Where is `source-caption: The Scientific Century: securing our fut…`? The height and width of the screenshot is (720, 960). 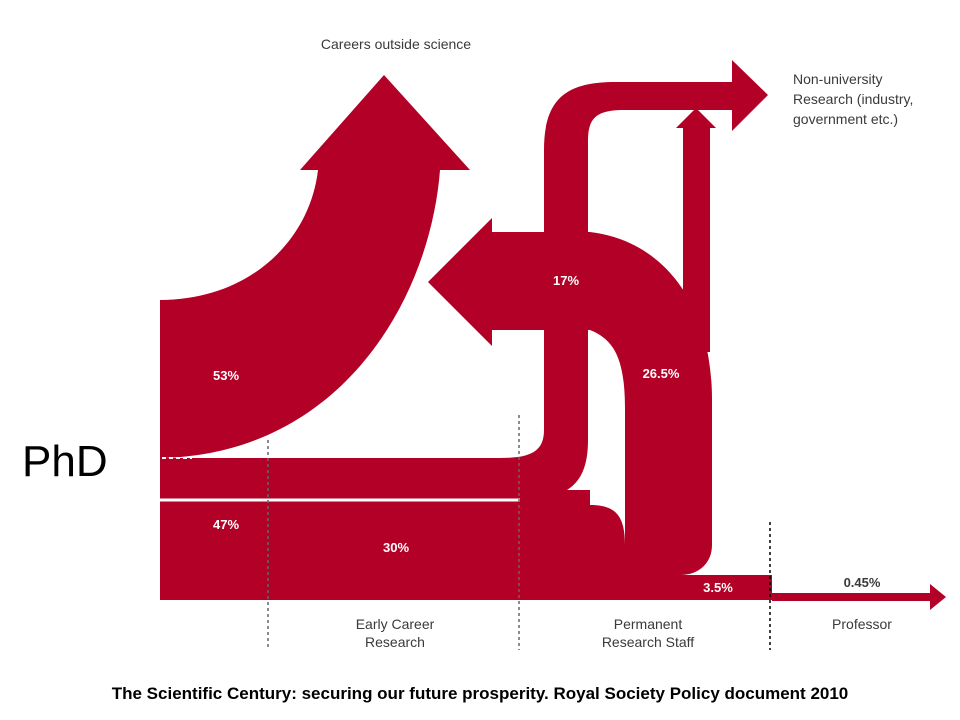
source-caption: The Scientific Century: securing our fut… is located at coordinates (480, 693).